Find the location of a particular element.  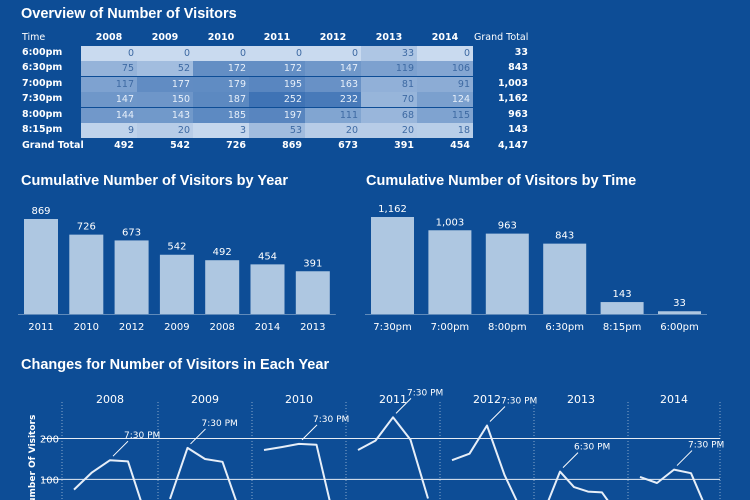

column-header-2010: 2010 is located at coordinates (221, 37).